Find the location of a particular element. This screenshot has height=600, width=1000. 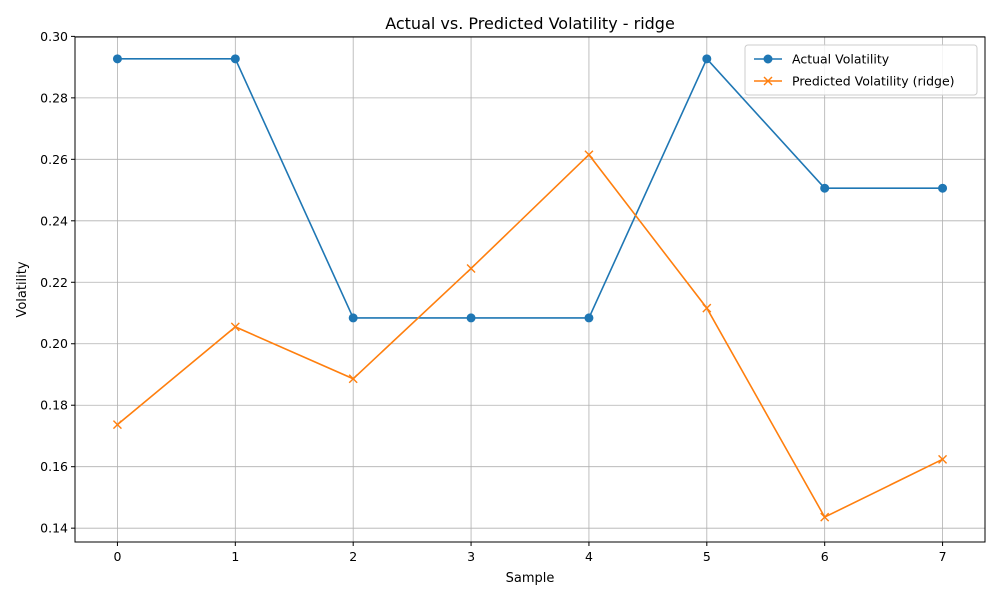

legend-marker-stroke is located at coordinates (768, 81).